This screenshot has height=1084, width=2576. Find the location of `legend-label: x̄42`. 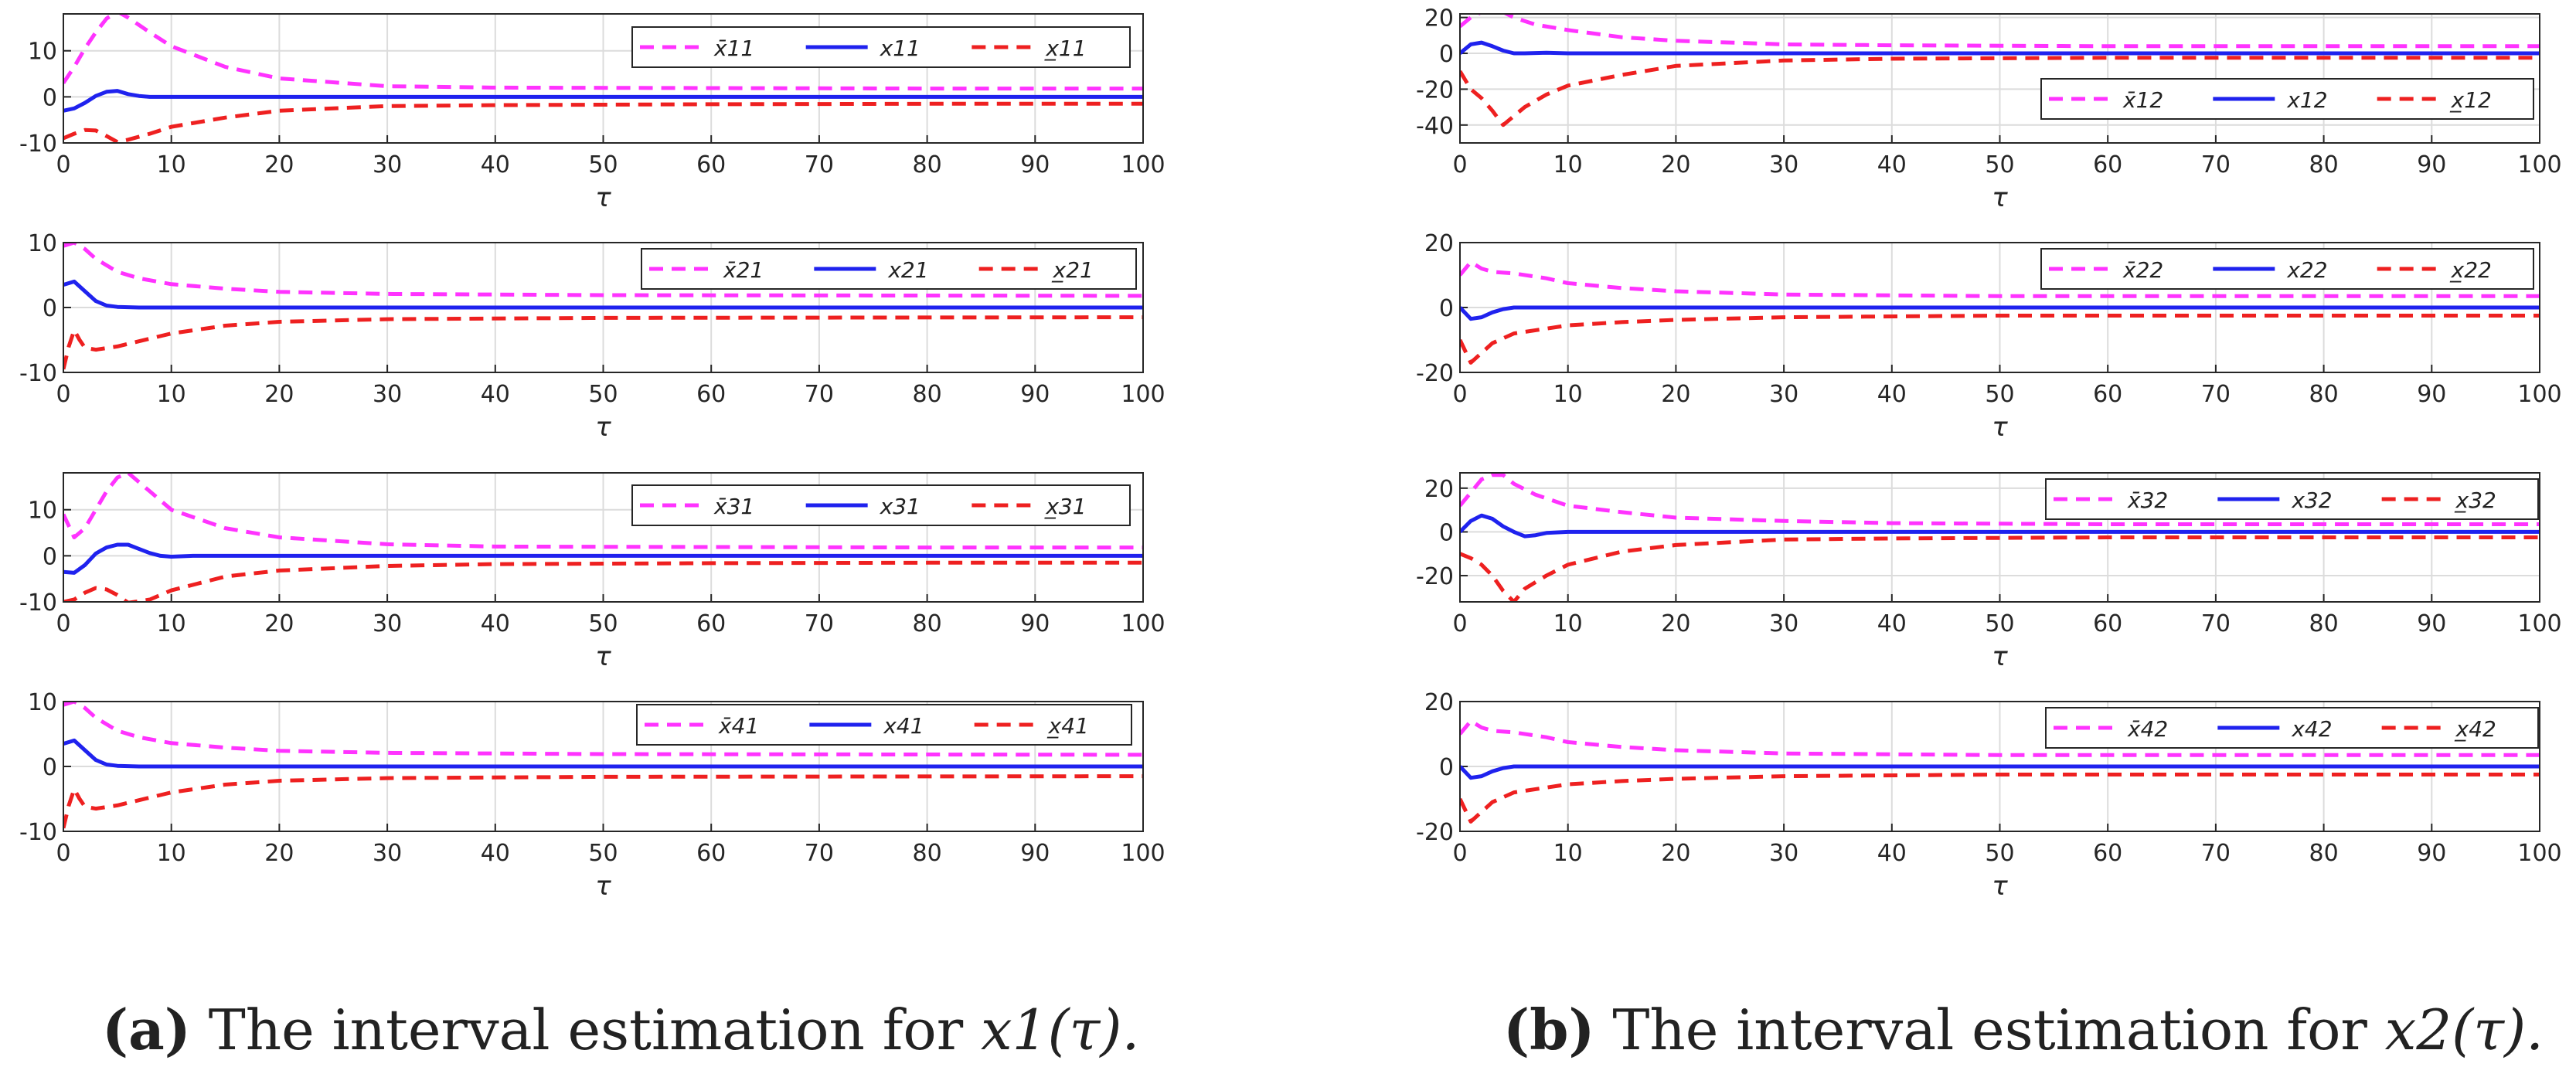

legend-label: x̄42 is located at coordinates (2147, 729).